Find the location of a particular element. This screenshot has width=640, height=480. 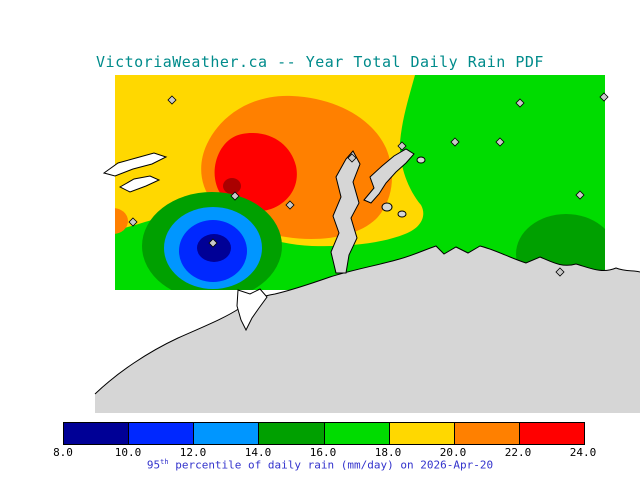

land-saanich-peninsula is located at coordinates (345, 212).